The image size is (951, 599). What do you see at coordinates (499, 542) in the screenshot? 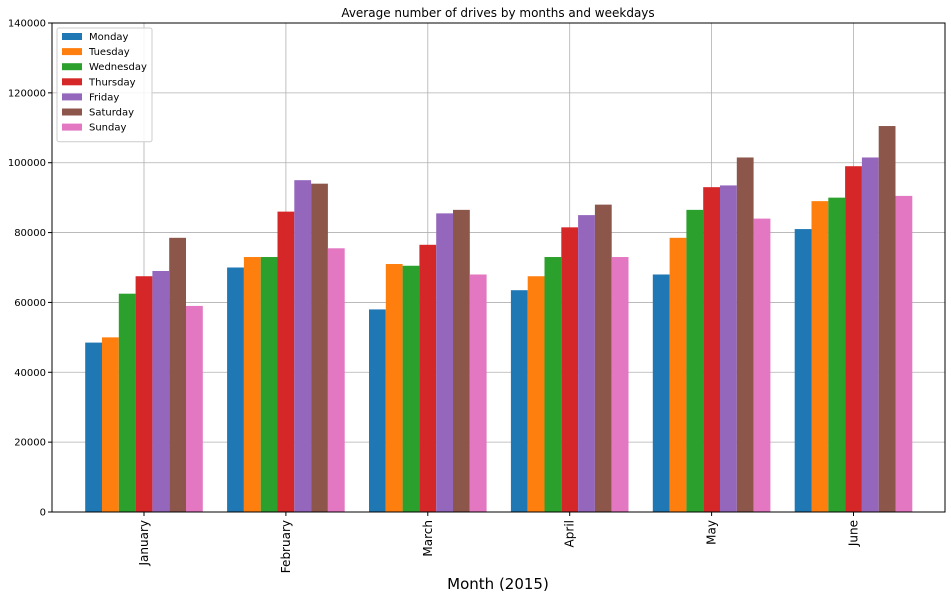
I see `x-axis: January February March April May June` at bounding box center [499, 542].